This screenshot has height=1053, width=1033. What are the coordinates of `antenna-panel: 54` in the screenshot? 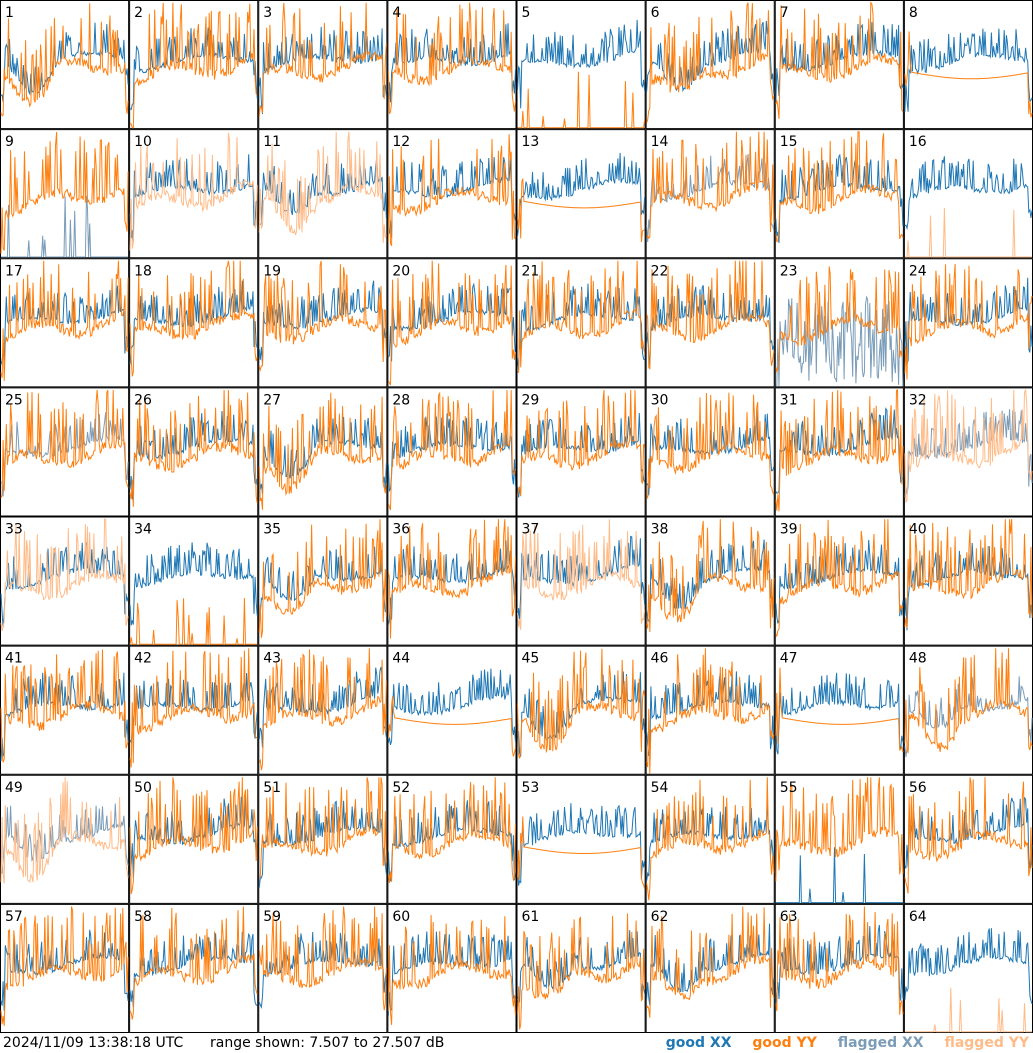 It's located at (710, 839).